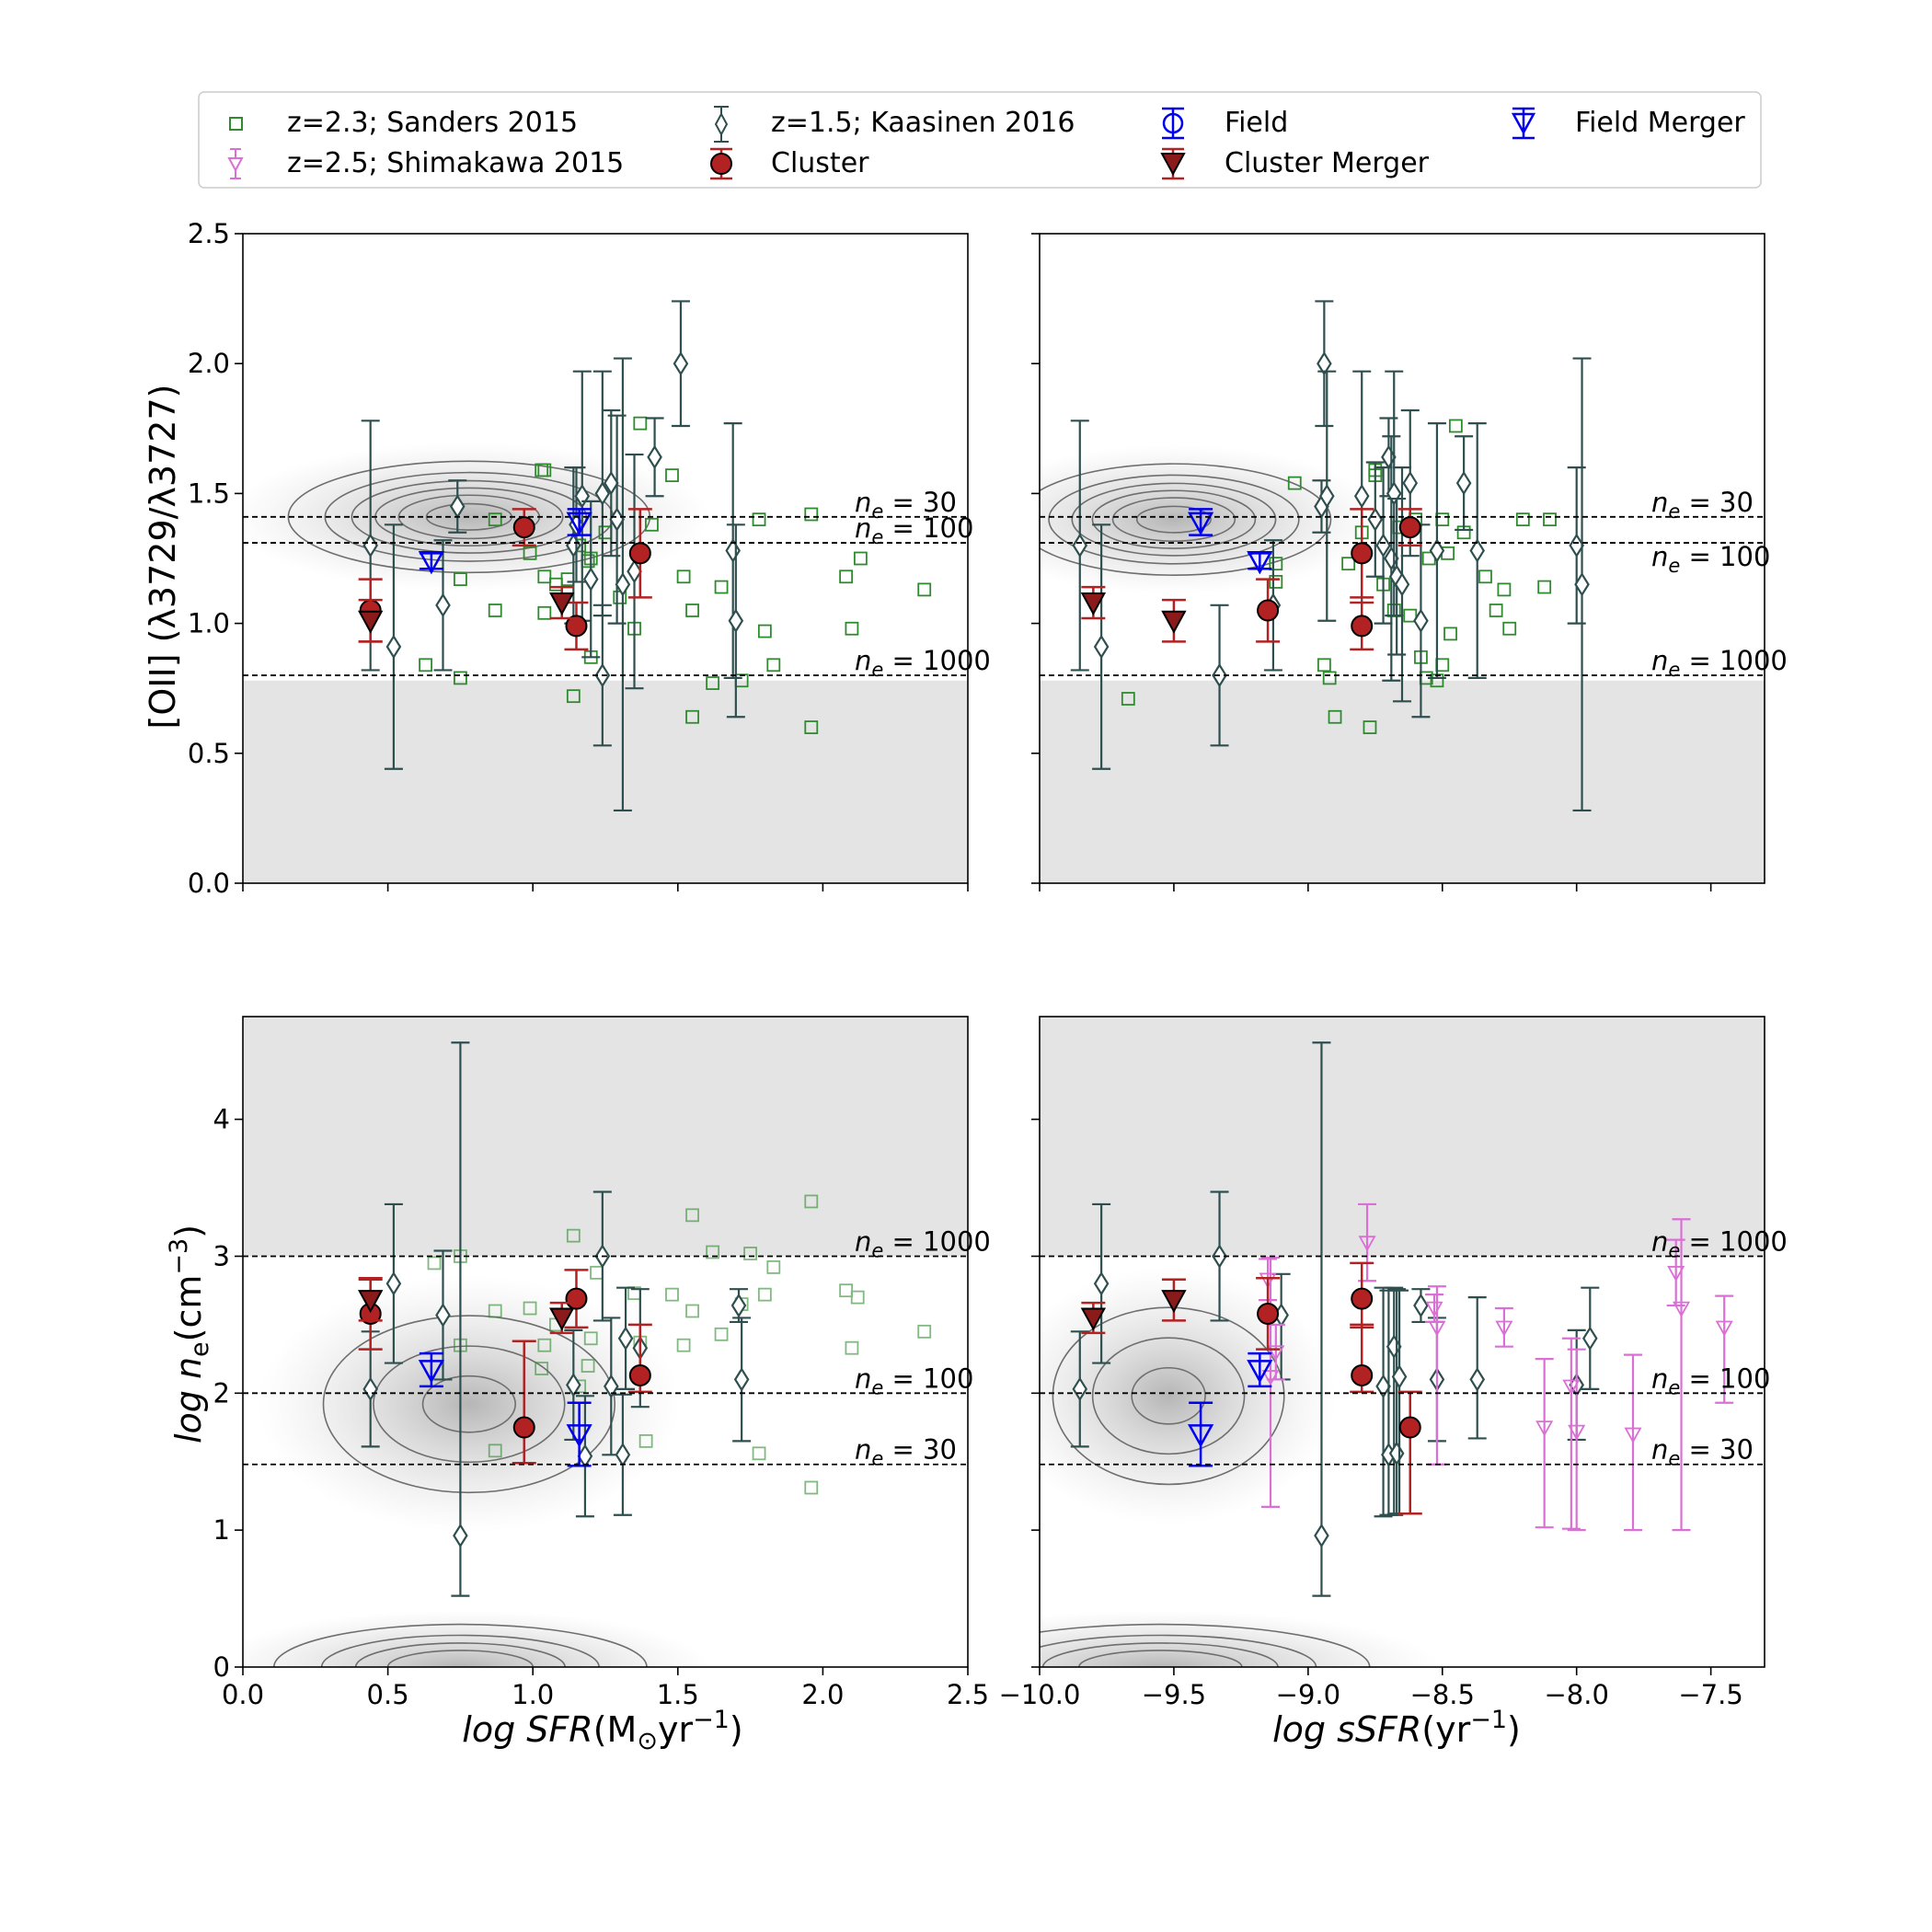  I want to click on x-axis-title-sfr-sub: ⊙, so click(647, 1741).